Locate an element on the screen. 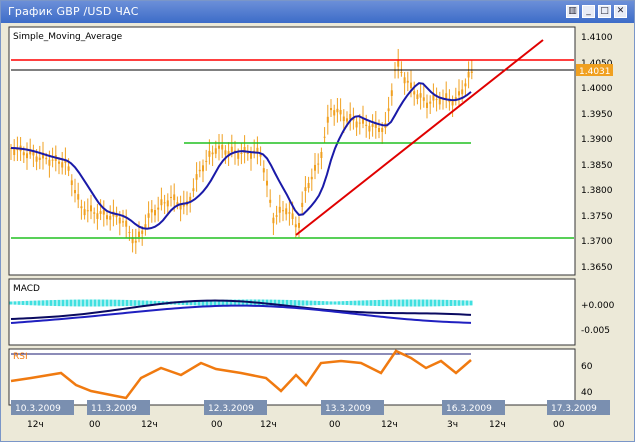  hour-label: 12ч is located at coordinates (497, 425).